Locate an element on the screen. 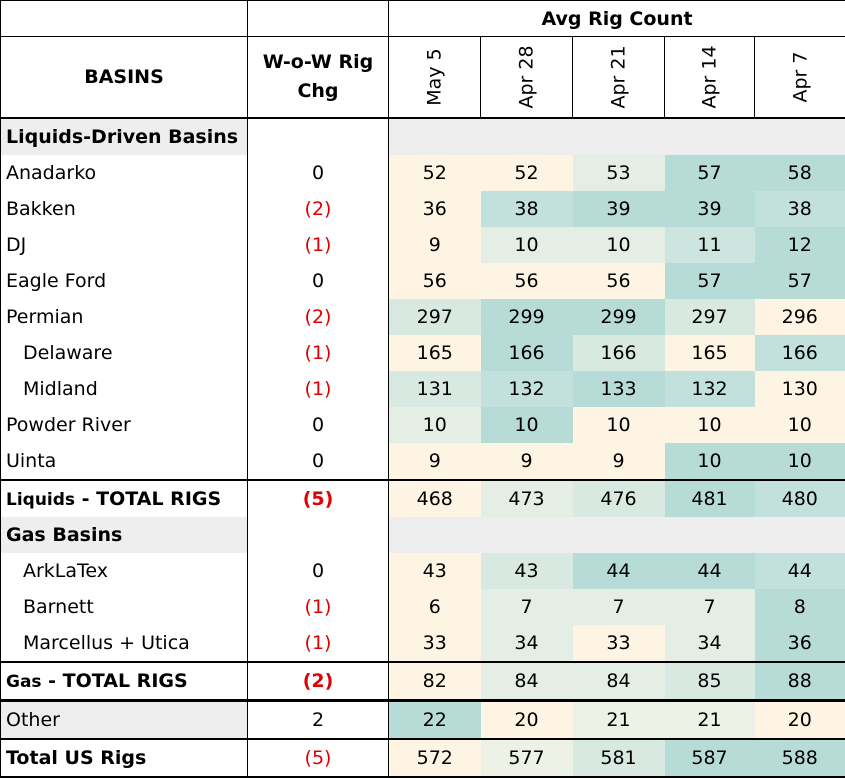 The image size is (845, 778). basin-label: ArkLaTex is located at coordinates (124, 571).